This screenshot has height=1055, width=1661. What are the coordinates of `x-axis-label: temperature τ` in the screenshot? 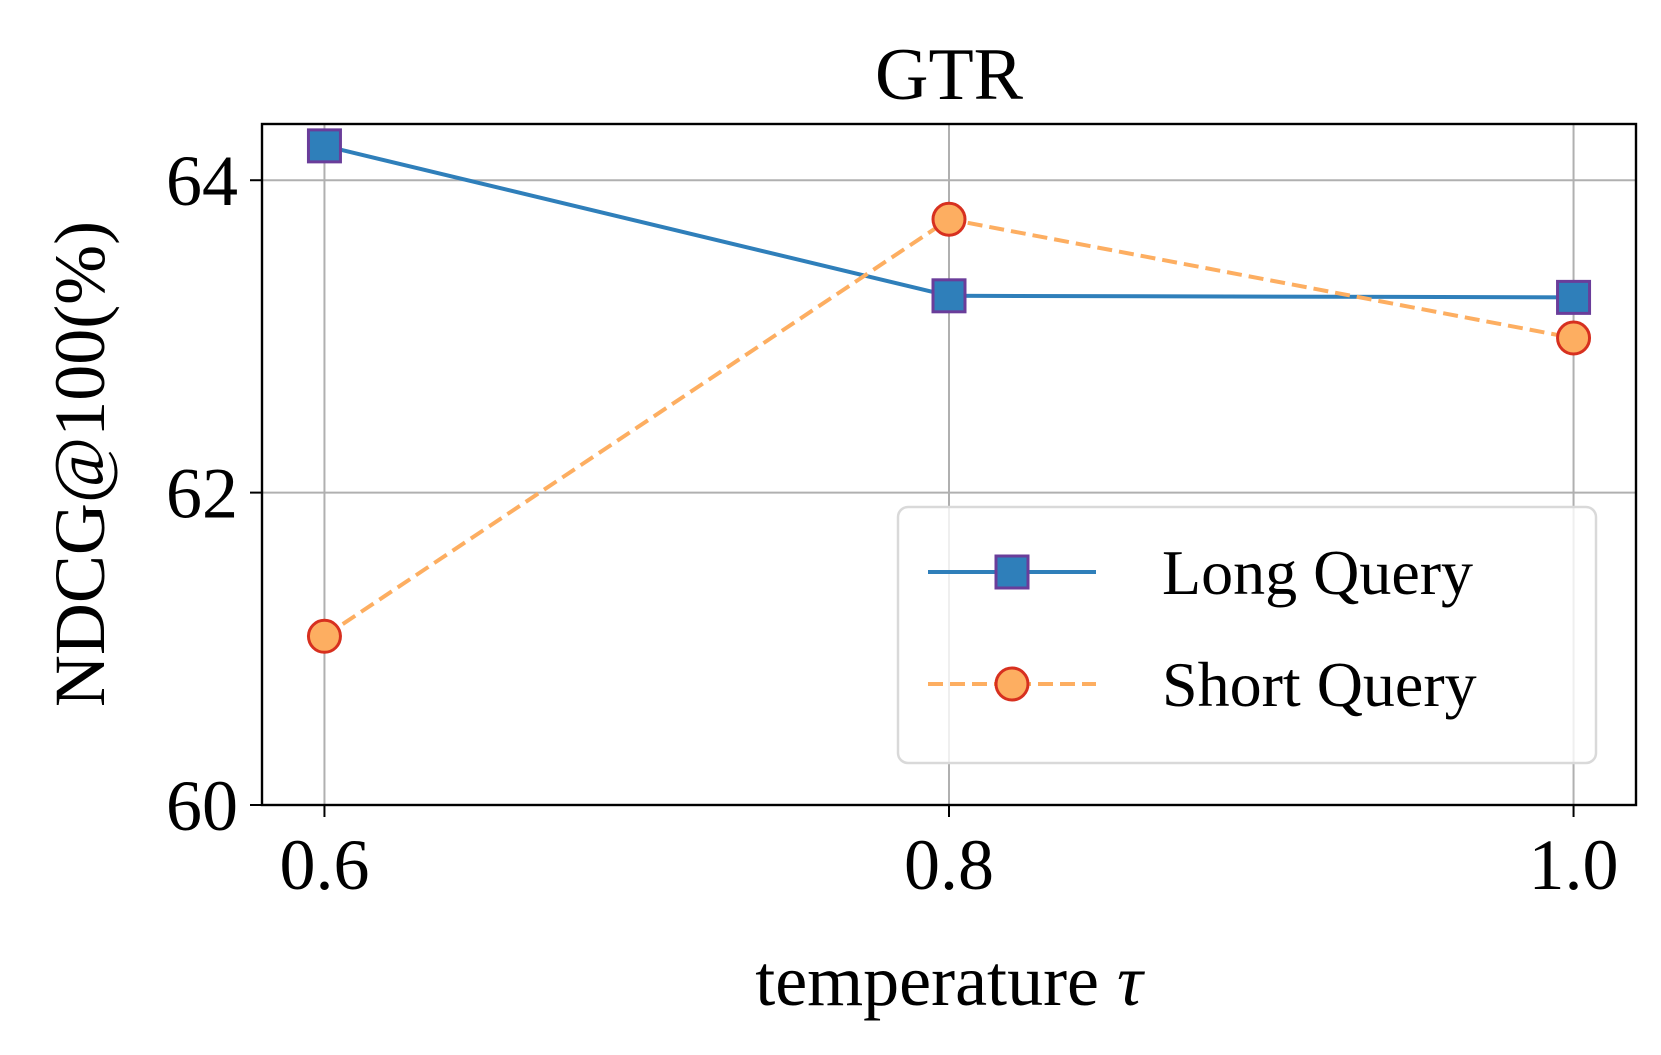 It's located at (950, 981).